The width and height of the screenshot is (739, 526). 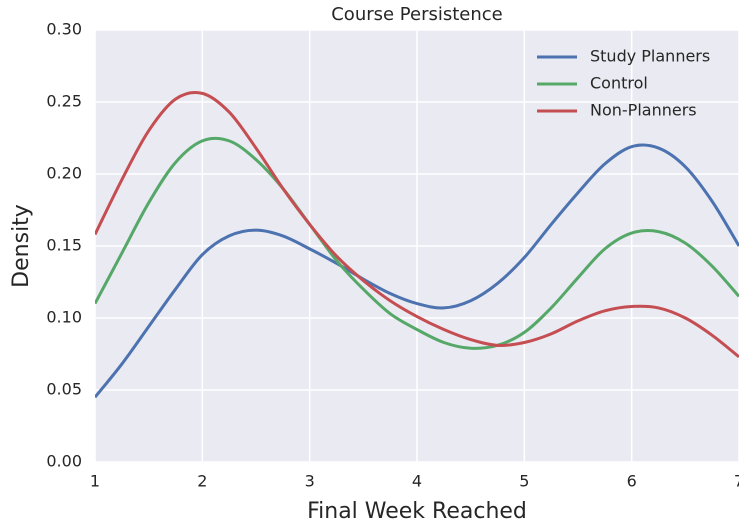 What do you see at coordinates (632, 481) in the screenshot?
I see `x-tick-label: 6` at bounding box center [632, 481].